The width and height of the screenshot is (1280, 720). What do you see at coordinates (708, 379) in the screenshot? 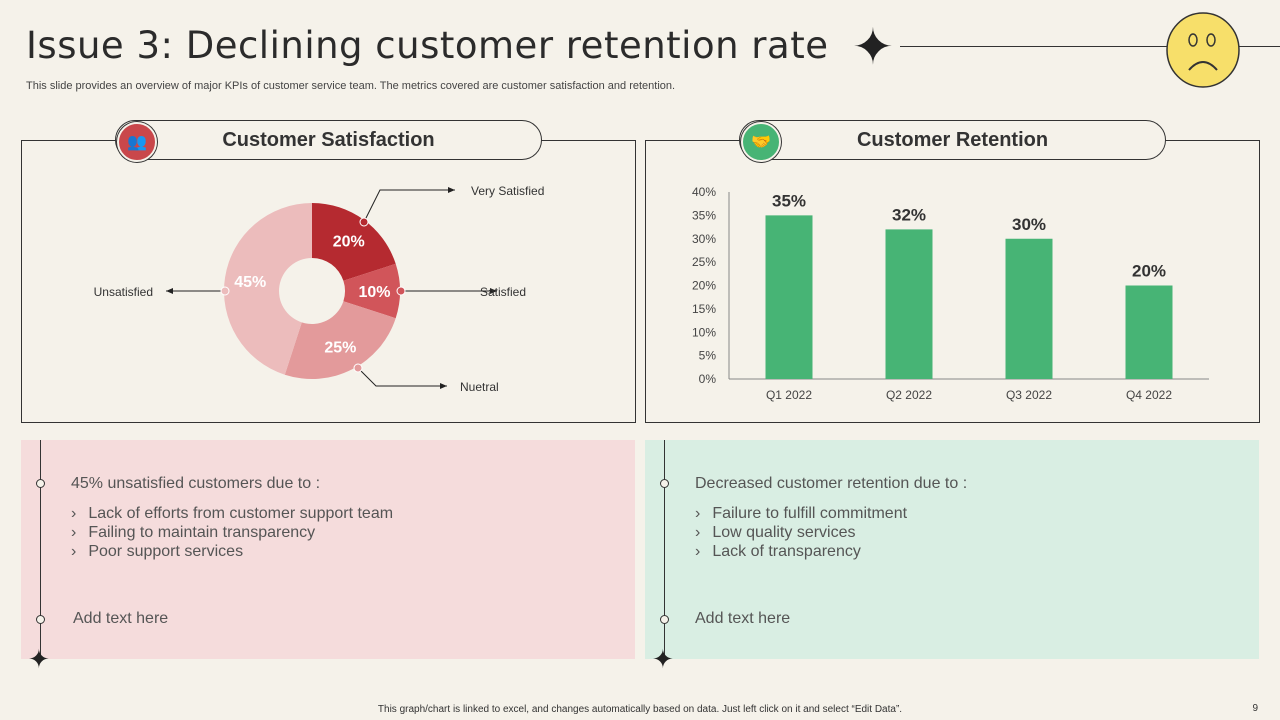
I see `y-tick-label: 0%` at bounding box center [708, 379].